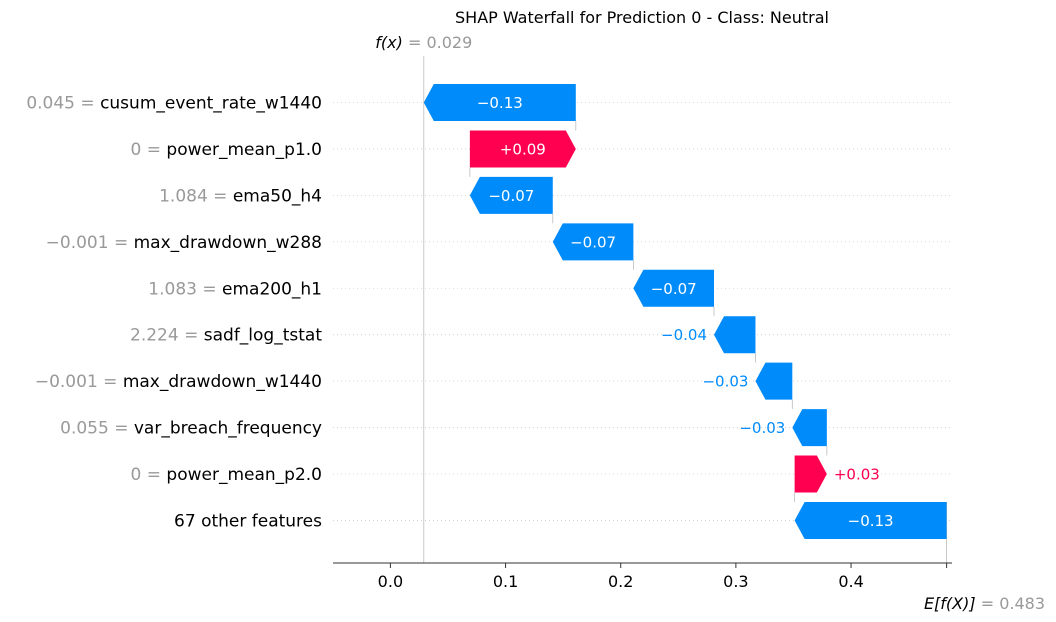 The image size is (1056, 622). What do you see at coordinates (850, 581) in the screenshot?
I see `x-tick-label: 0.4` at bounding box center [850, 581].